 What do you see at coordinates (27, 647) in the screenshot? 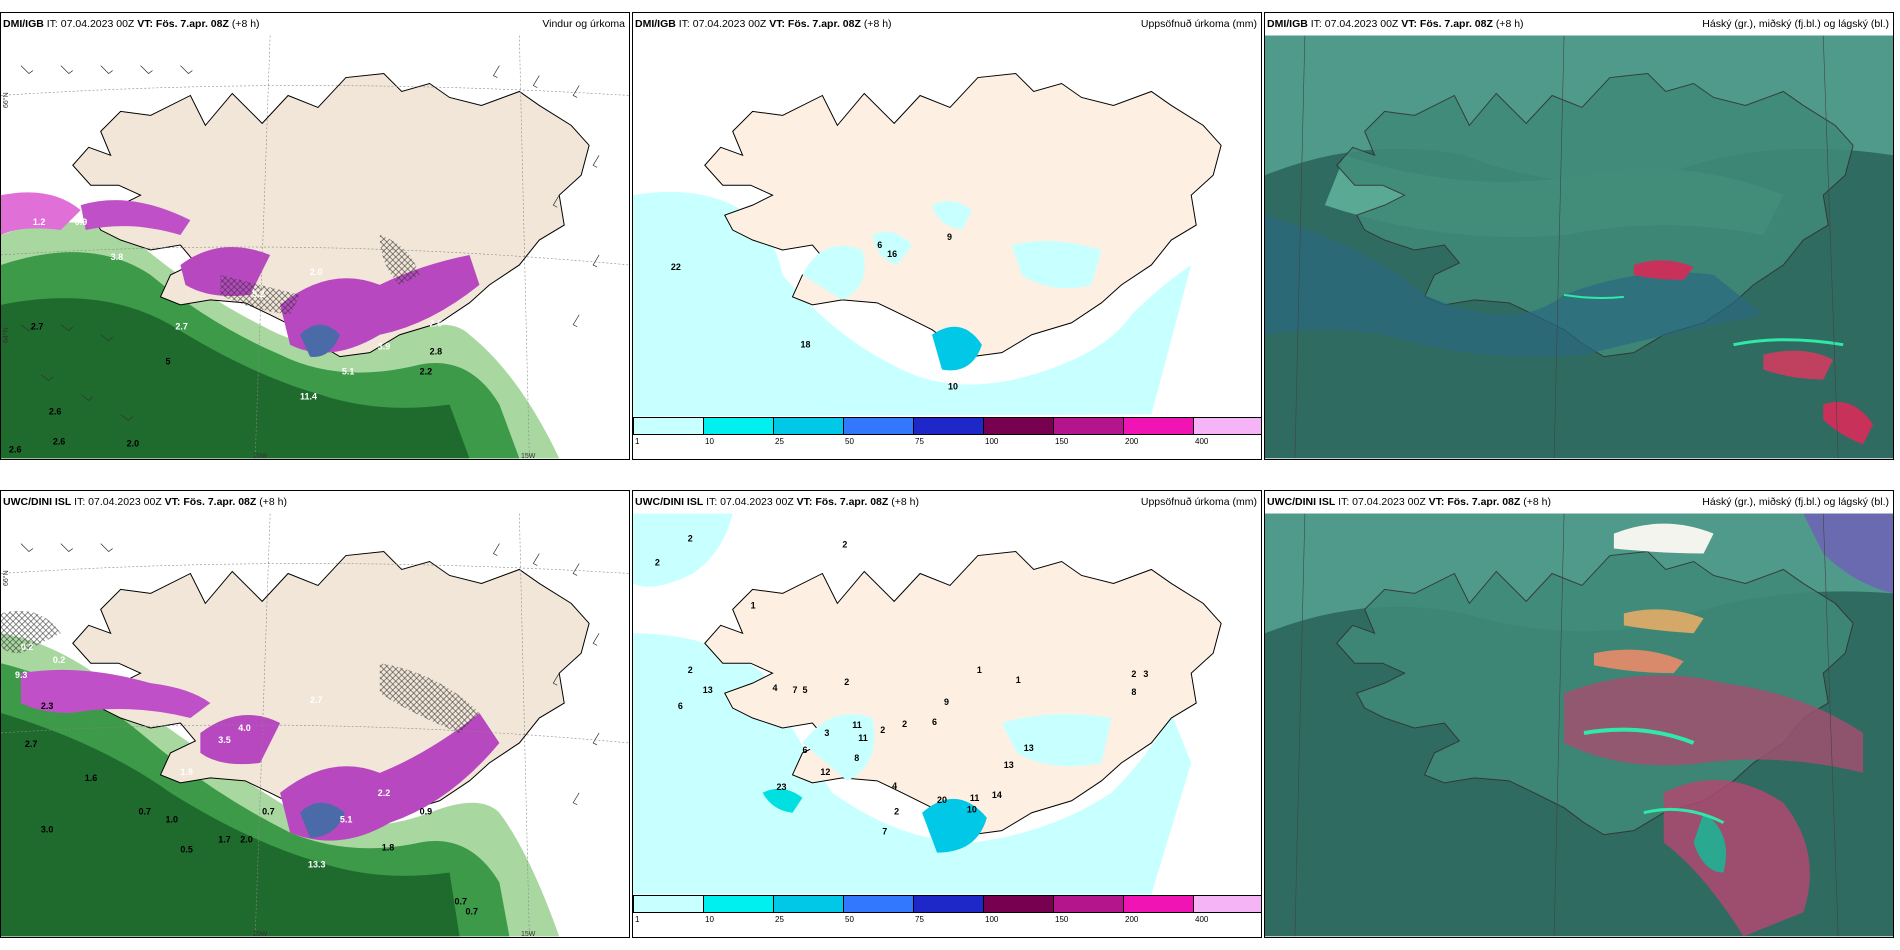
I see `svg-text: 0.2` at bounding box center [27, 647].